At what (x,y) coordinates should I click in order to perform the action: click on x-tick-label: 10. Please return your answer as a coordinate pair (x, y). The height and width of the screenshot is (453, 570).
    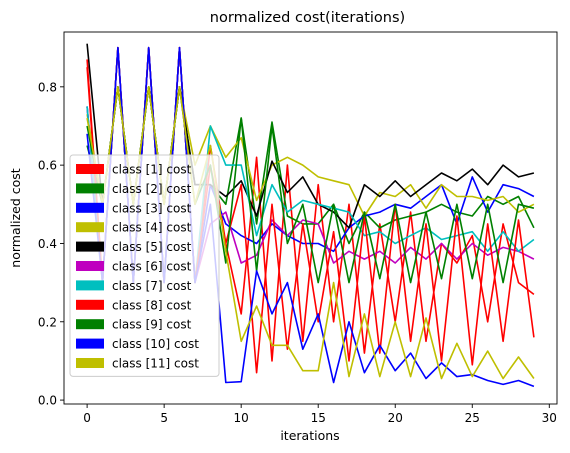
    Looking at the image, I should click on (241, 418).